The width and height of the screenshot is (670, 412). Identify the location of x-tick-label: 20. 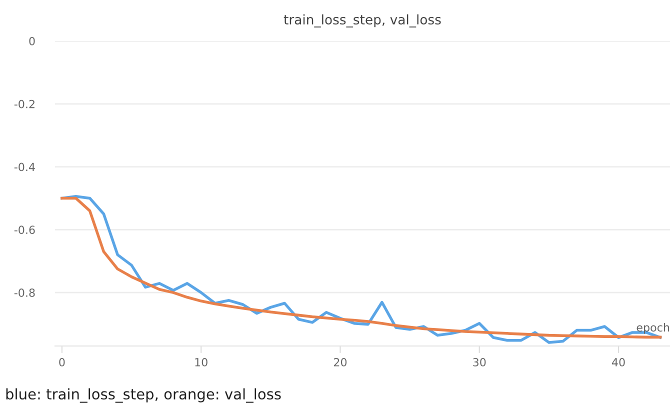
(340, 362).